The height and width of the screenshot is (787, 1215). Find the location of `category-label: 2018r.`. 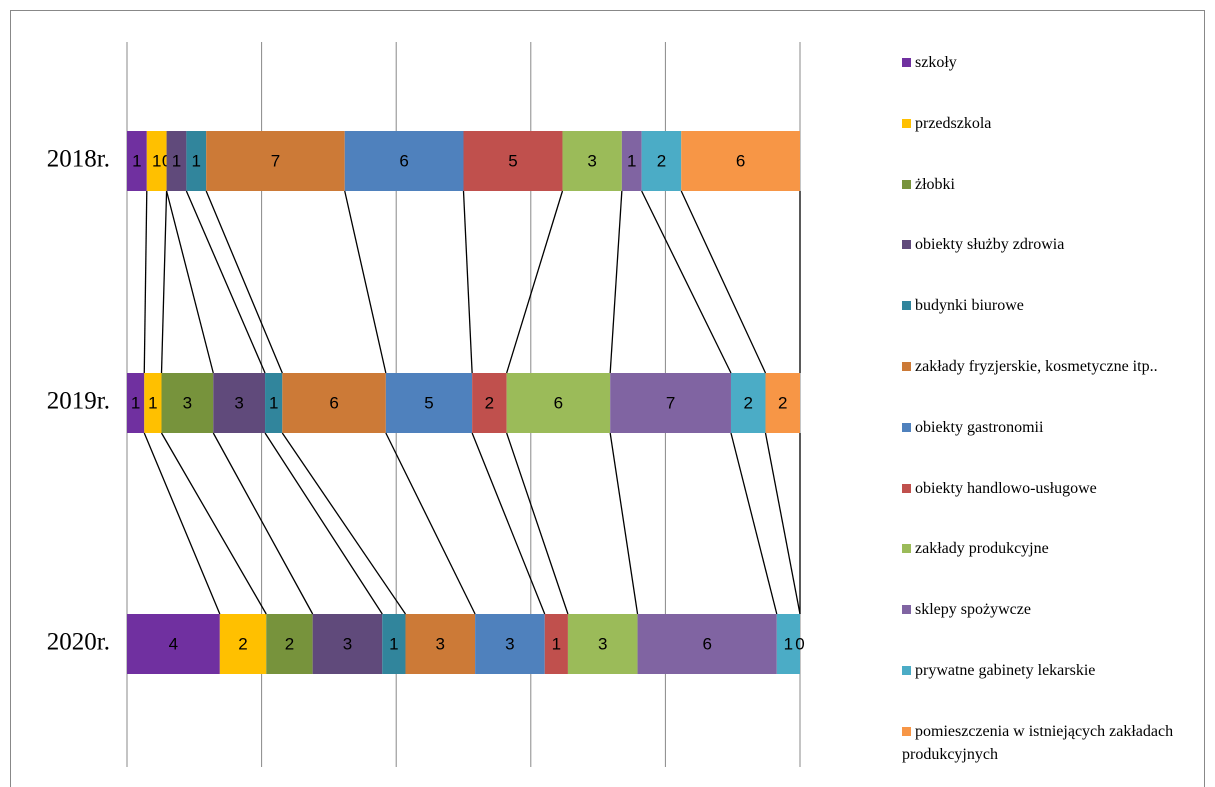

category-label: 2018r. is located at coordinates (78, 159).